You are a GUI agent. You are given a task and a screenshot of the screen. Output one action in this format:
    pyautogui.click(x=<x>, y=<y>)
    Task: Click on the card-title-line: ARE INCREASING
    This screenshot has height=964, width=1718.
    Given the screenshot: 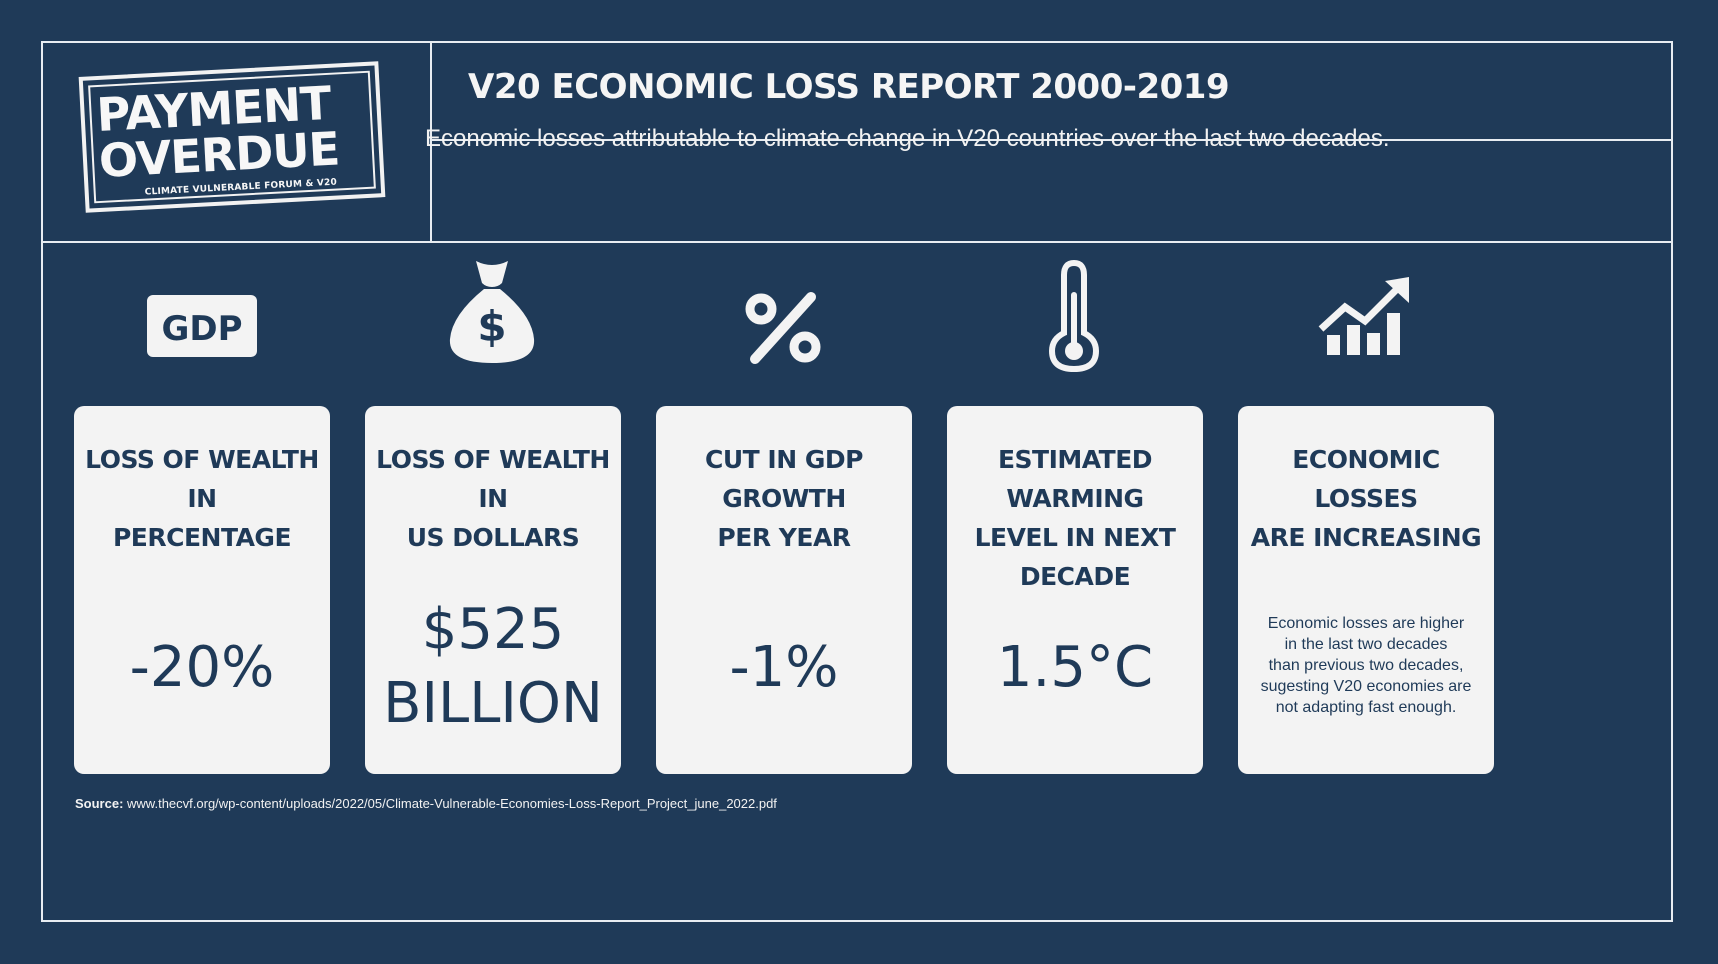 What is the action you would take?
    pyautogui.click(x=1366, y=537)
    